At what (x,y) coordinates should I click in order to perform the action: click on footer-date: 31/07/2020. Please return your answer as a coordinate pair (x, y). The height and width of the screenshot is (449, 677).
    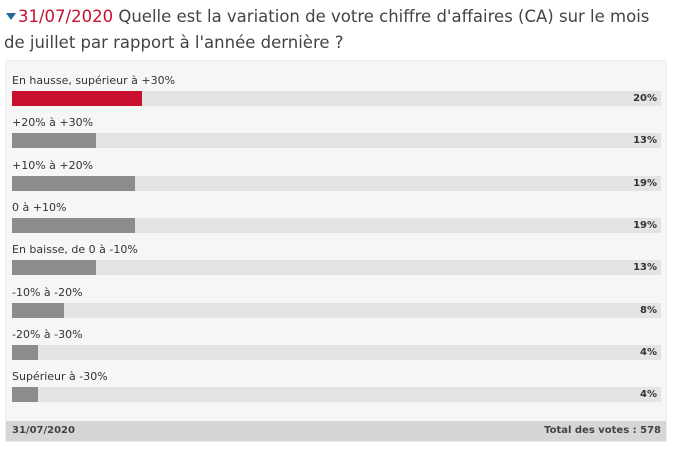
    Looking at the image, I should click on (43, 430).